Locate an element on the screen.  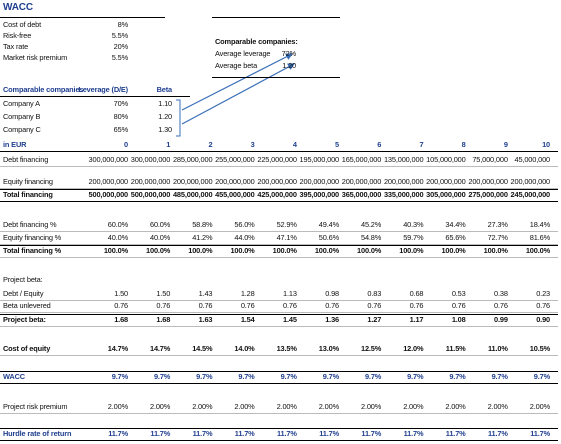
table-cell: 80% is located at coordinates (120, 116).